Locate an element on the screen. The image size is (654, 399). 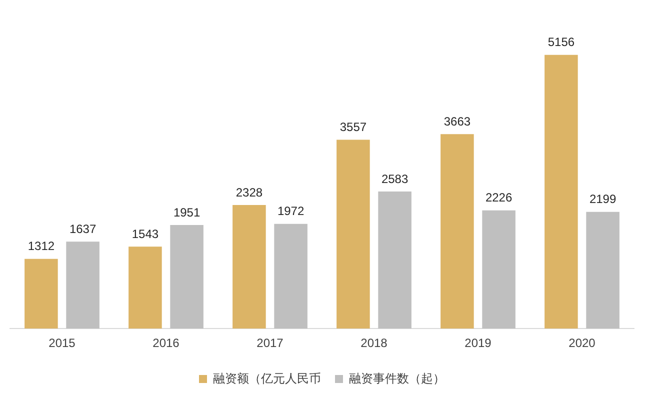
data-label: 5156 is located at coordinates (561, 42).